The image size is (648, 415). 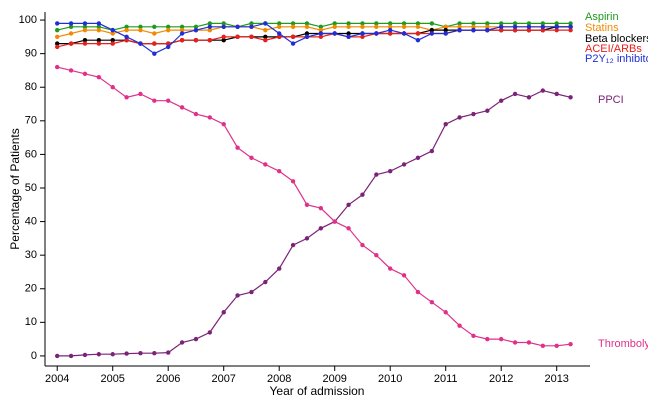 What do you see at coordinates (31, 255) in the screenshot?
I see `y-tick-label: 30` at bounding box center [31, 255].